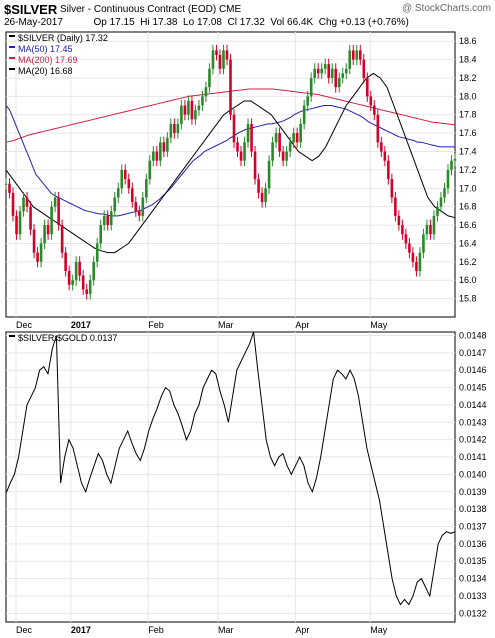 Image resolution: width=495 pixels, height=638 pixels. Describe the element at coordinates (156, 630) in the screenshot. I see `ratio-panel-xtick-label: Feb` at that location.